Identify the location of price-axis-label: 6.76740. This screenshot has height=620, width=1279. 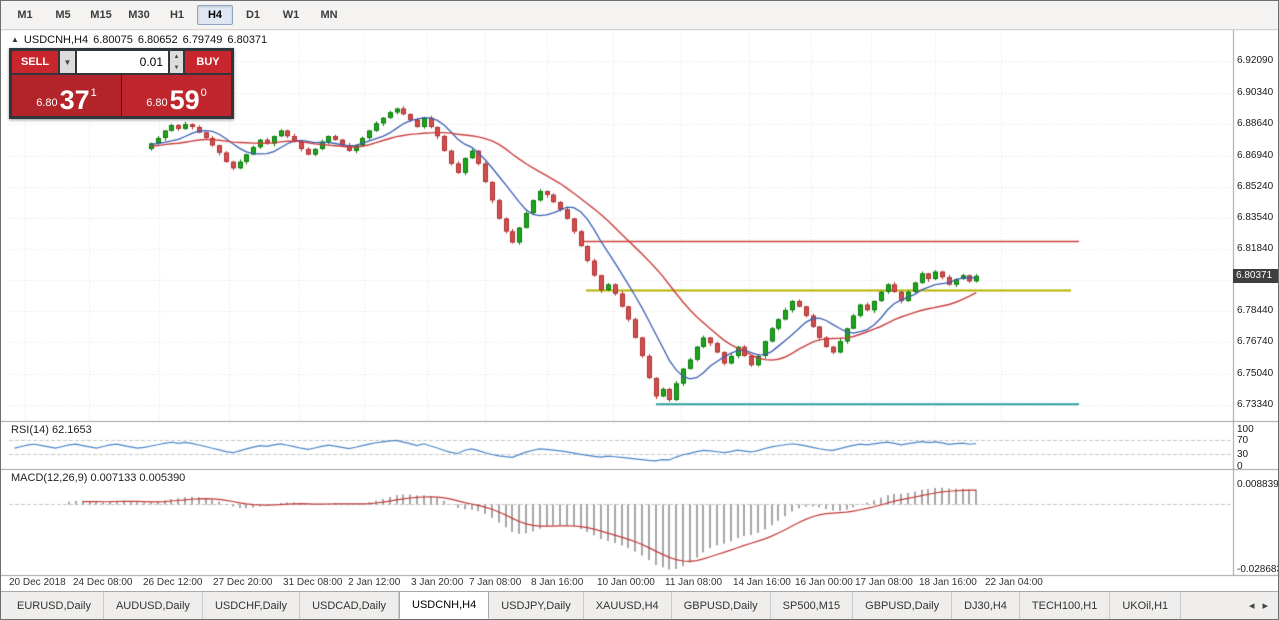
(1255, 342).